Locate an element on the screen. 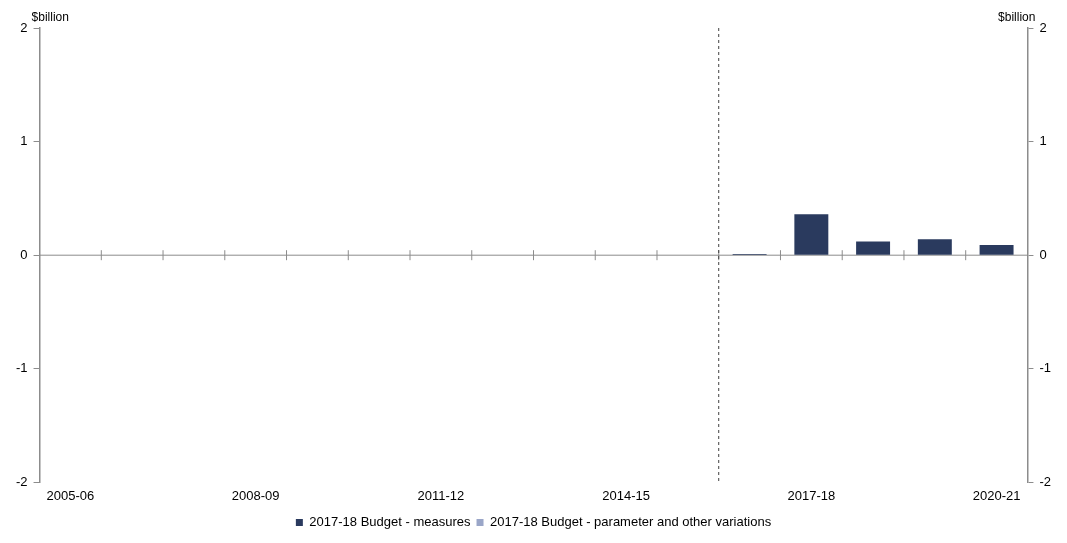  x-tick-label: 2020-21 is located at coordinates (996, 495).